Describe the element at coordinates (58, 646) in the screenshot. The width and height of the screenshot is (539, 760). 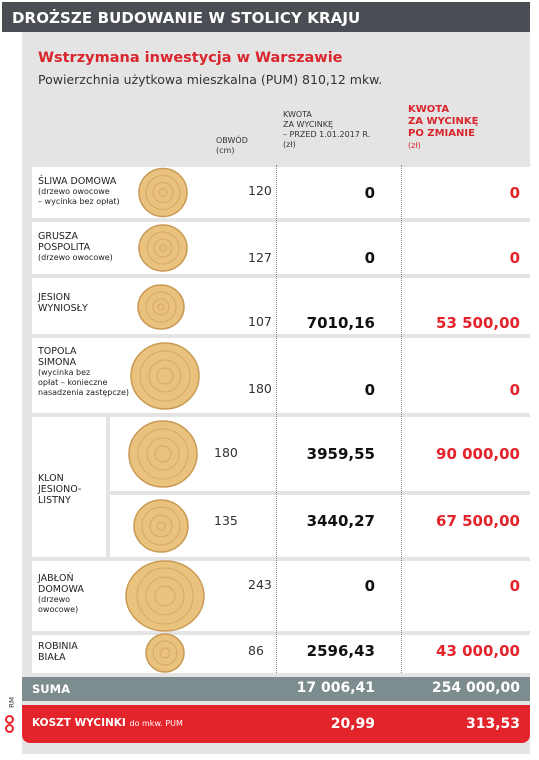
I see `tree-name-line: ROBINIA` at that location.